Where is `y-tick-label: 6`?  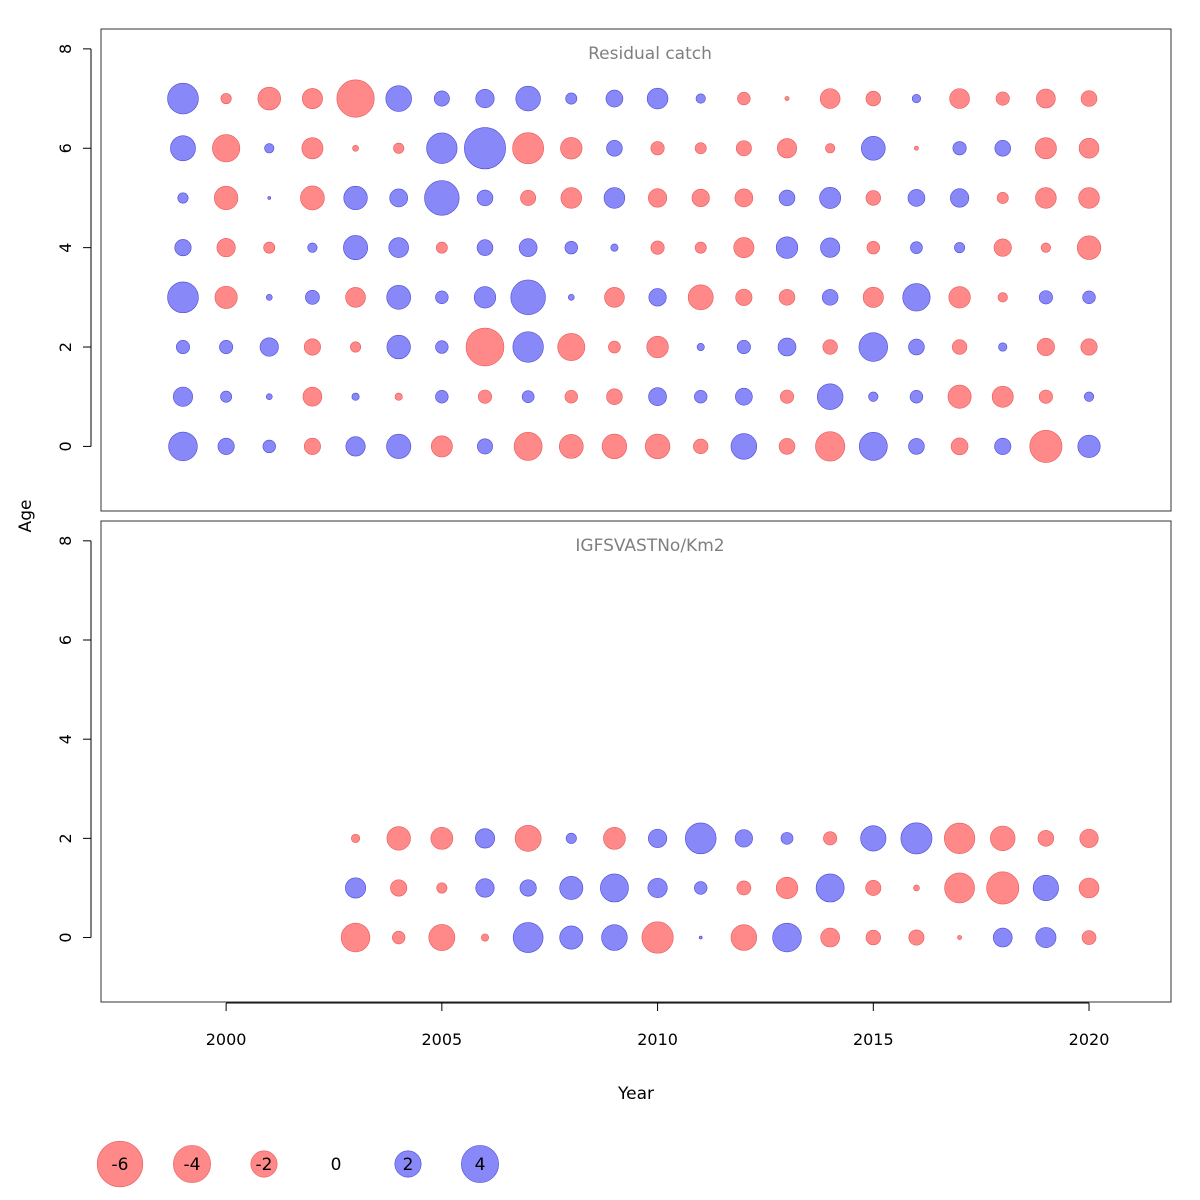
y-tick-label: 6 is located at coordinates (65, 640).